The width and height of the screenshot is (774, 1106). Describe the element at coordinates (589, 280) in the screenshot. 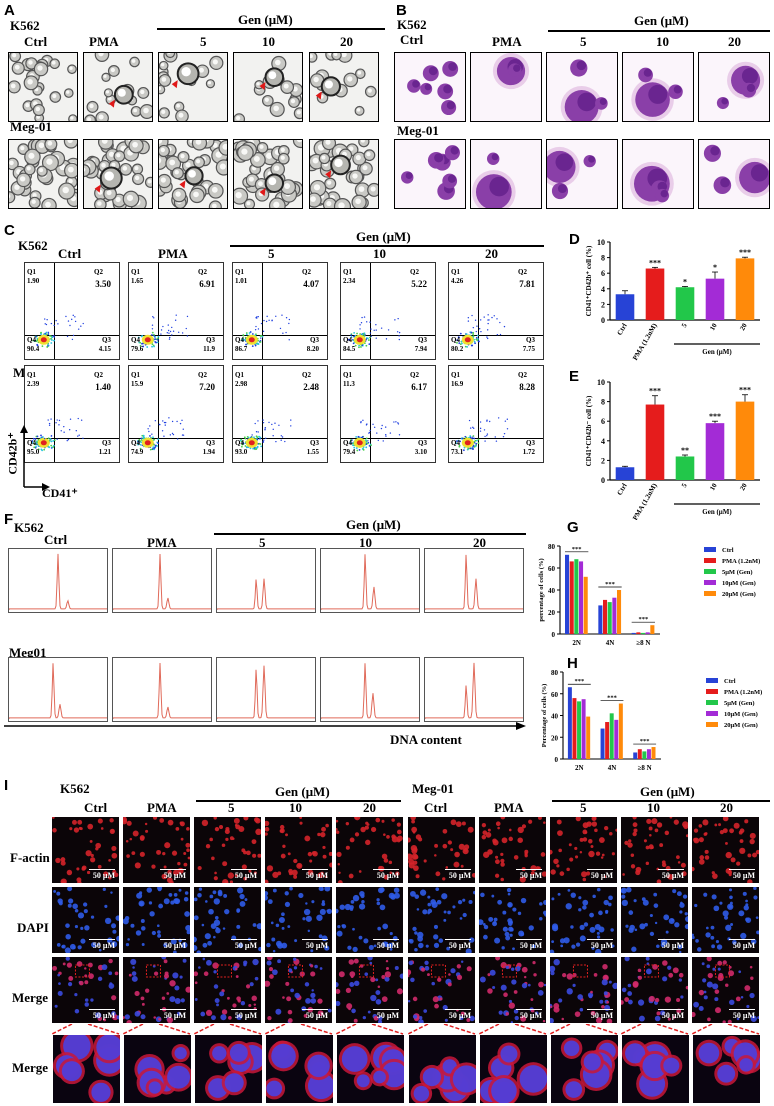

I see `y-axis-label: CD41⁺CD42b⁺ cell (%)` at that location.